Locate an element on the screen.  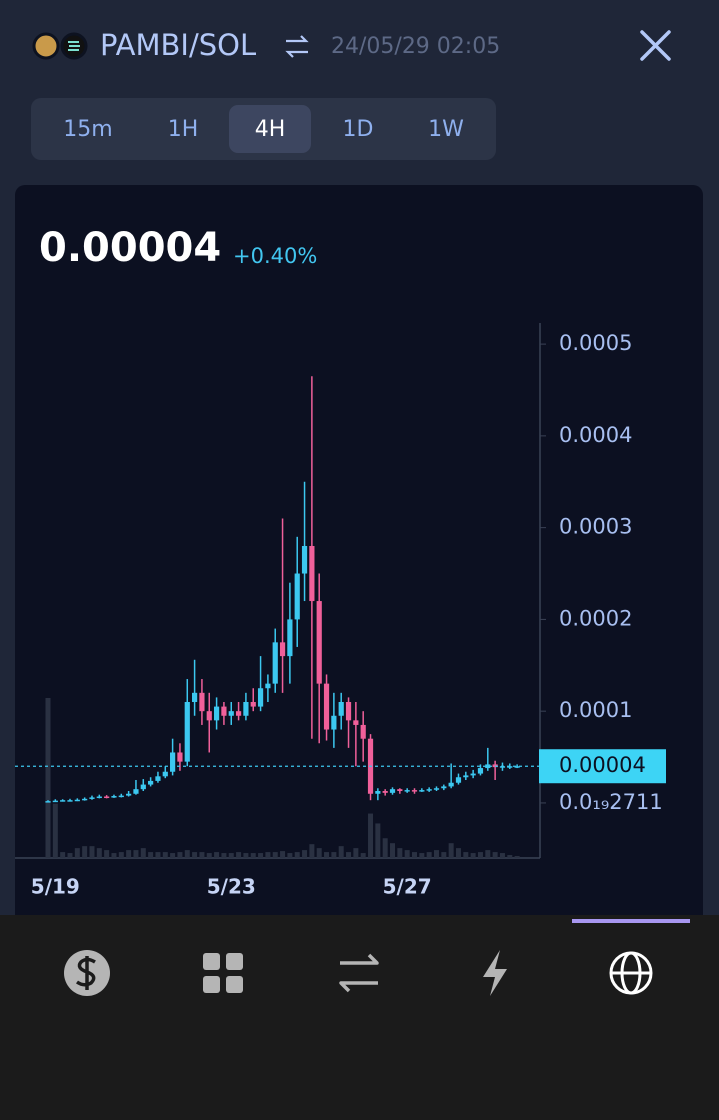
pair: PAMBI/SOL is located at coordinates (178, 45).